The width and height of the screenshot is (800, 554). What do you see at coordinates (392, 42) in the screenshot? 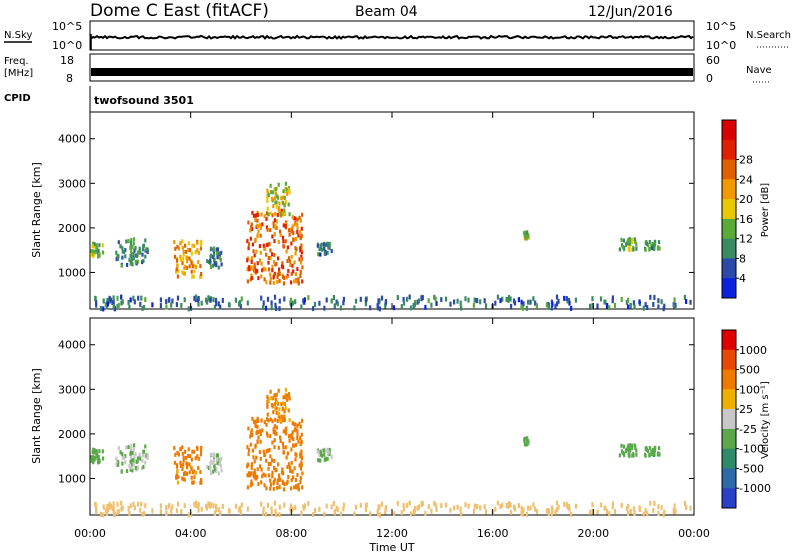
I see `nsky-trace` at bounding box center [392, 42].